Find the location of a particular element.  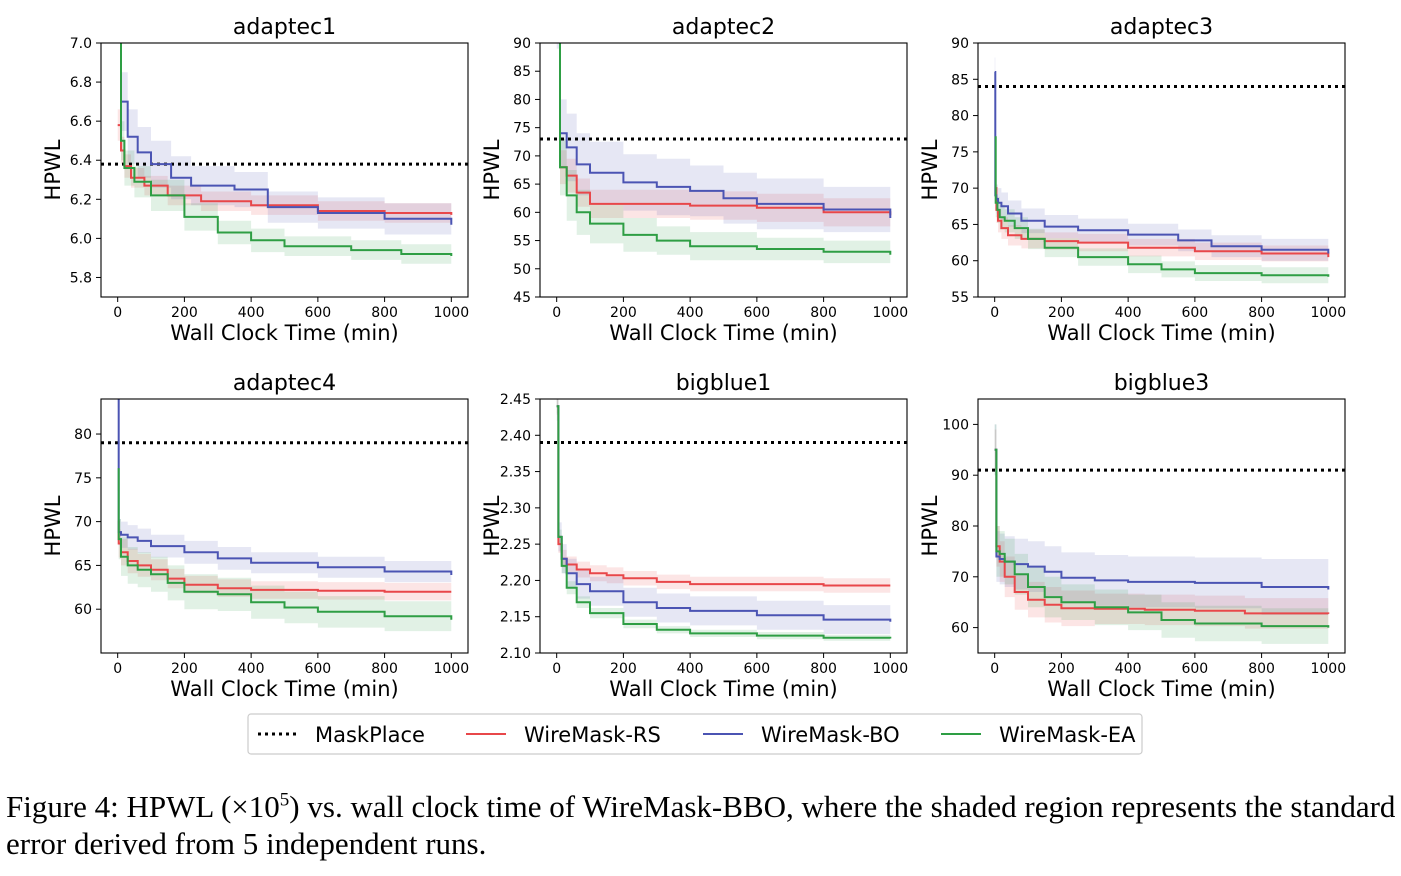

panel-adaptec1-ytick-label-4: 6.6 is located at coordinates (81, 122).